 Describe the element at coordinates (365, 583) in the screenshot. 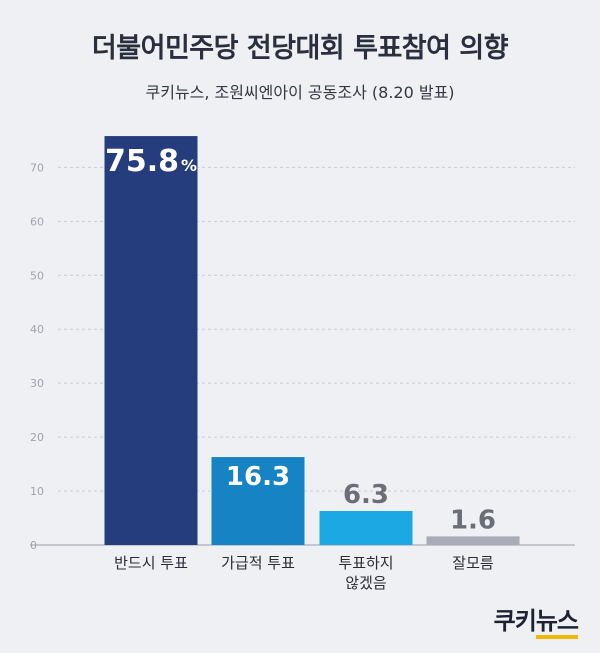

I see `category-label-3: 않겠음` at that location.